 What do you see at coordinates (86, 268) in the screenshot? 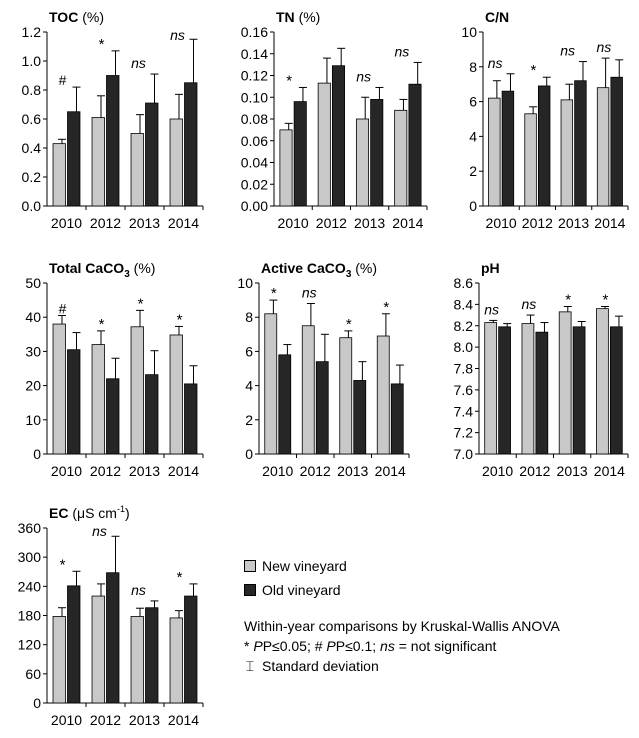
I see `chart-title-main: Total CaCO` at bounding box center [86, 268].